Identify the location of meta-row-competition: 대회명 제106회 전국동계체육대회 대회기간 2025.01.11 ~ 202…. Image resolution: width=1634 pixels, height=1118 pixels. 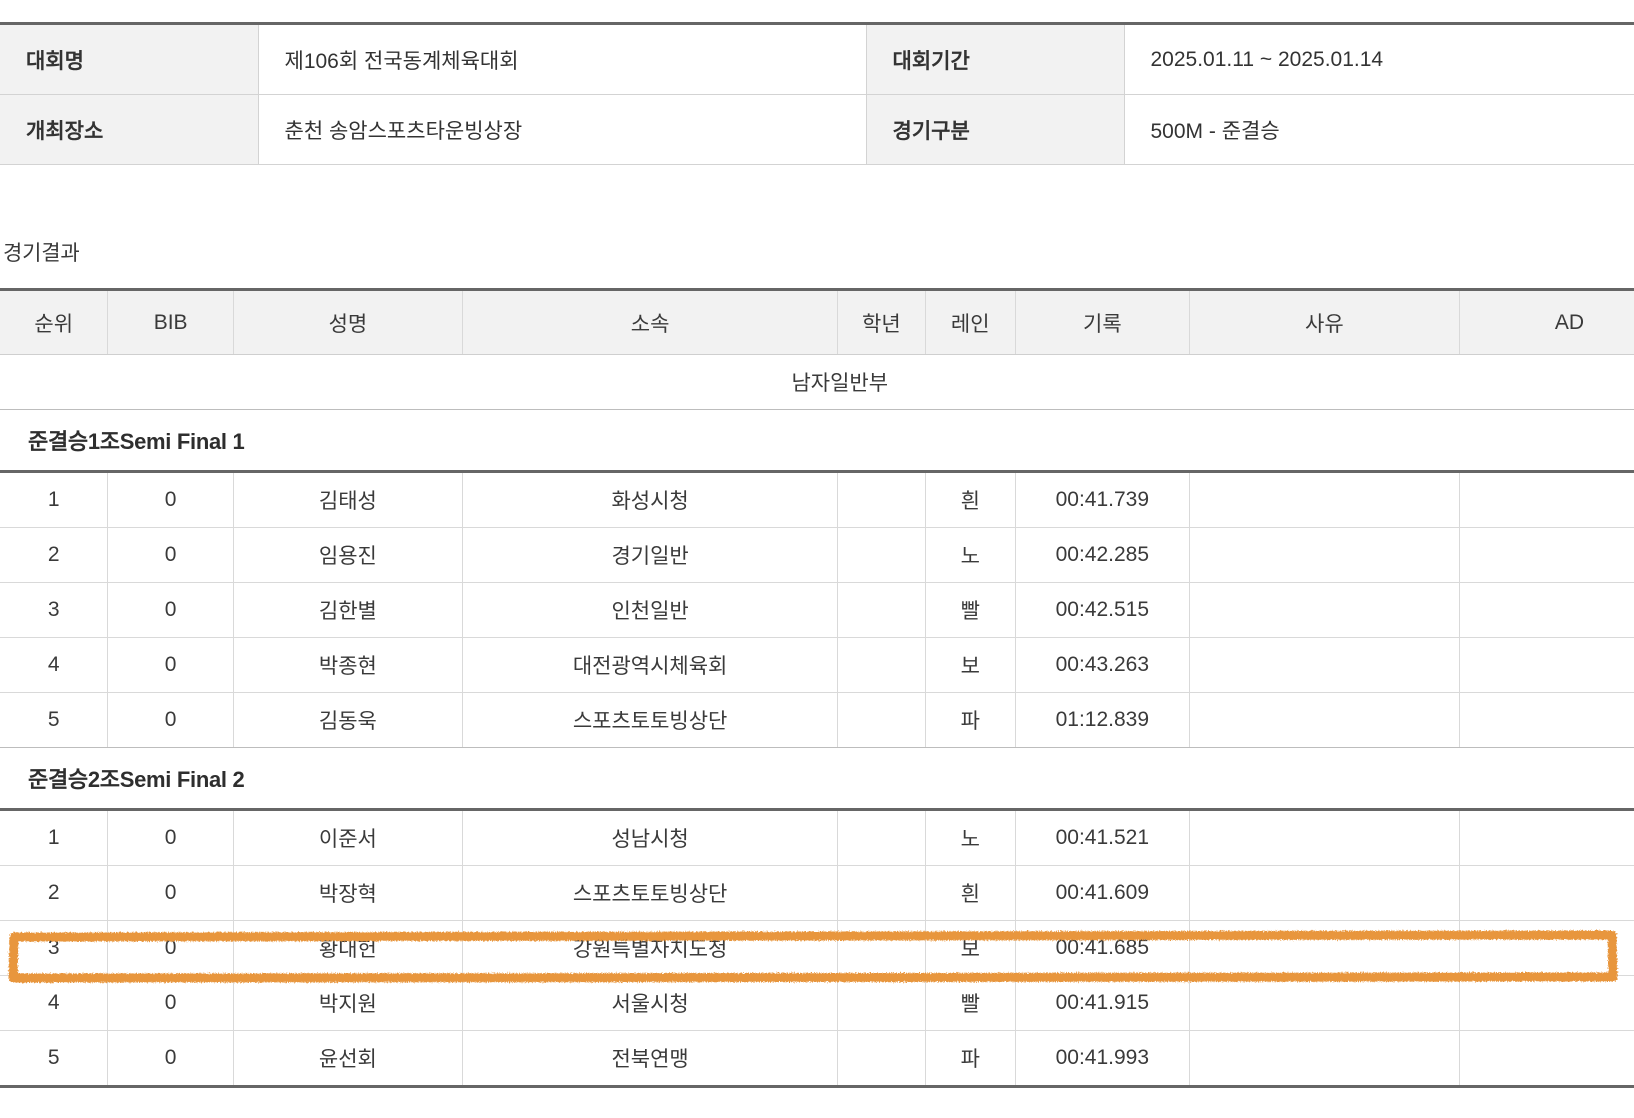
(817, 59).